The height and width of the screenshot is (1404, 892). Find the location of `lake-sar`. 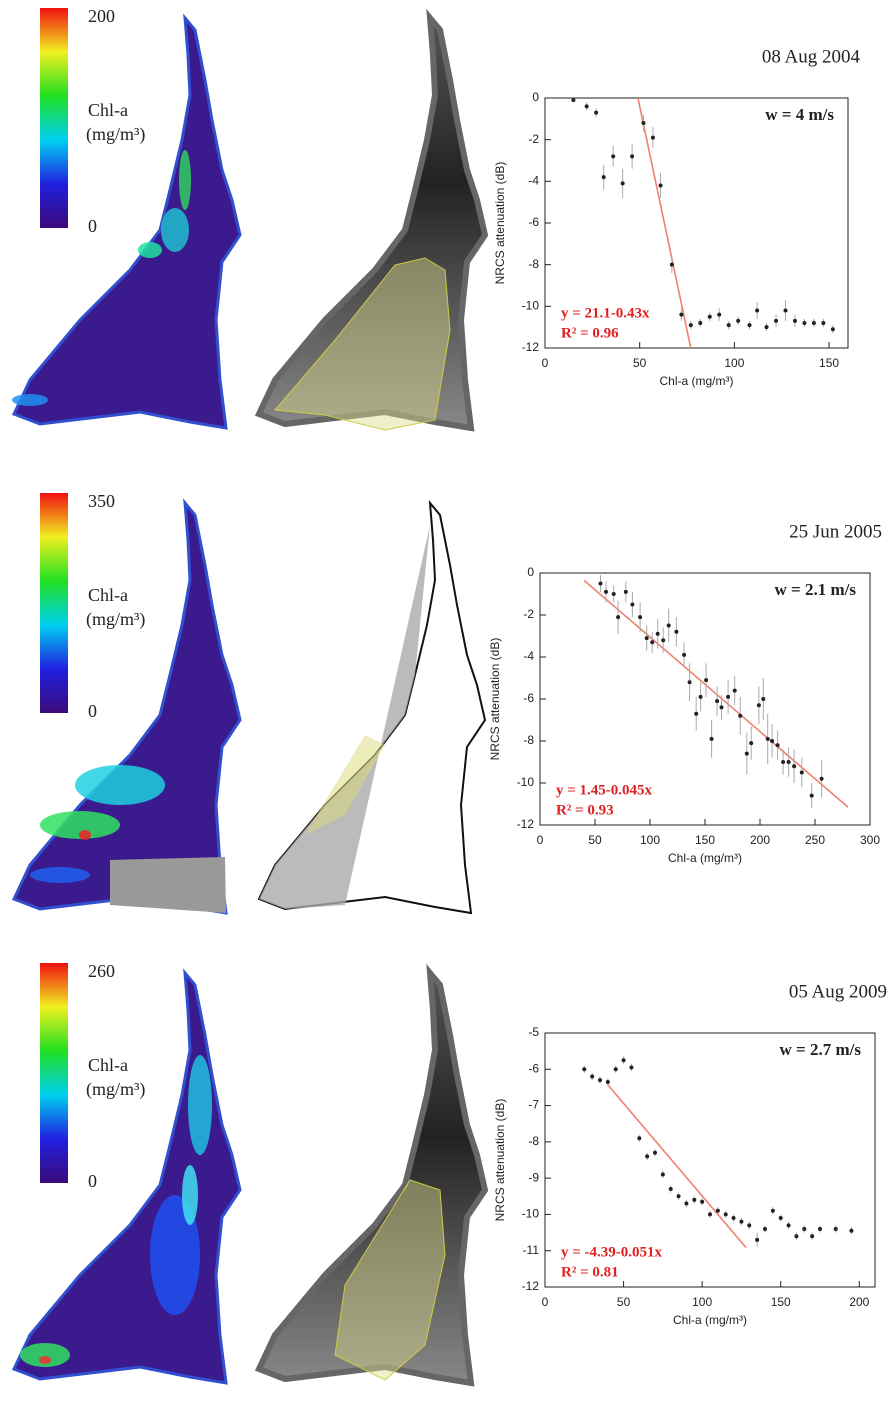

lake-sar is located at coordinates (371, 220).